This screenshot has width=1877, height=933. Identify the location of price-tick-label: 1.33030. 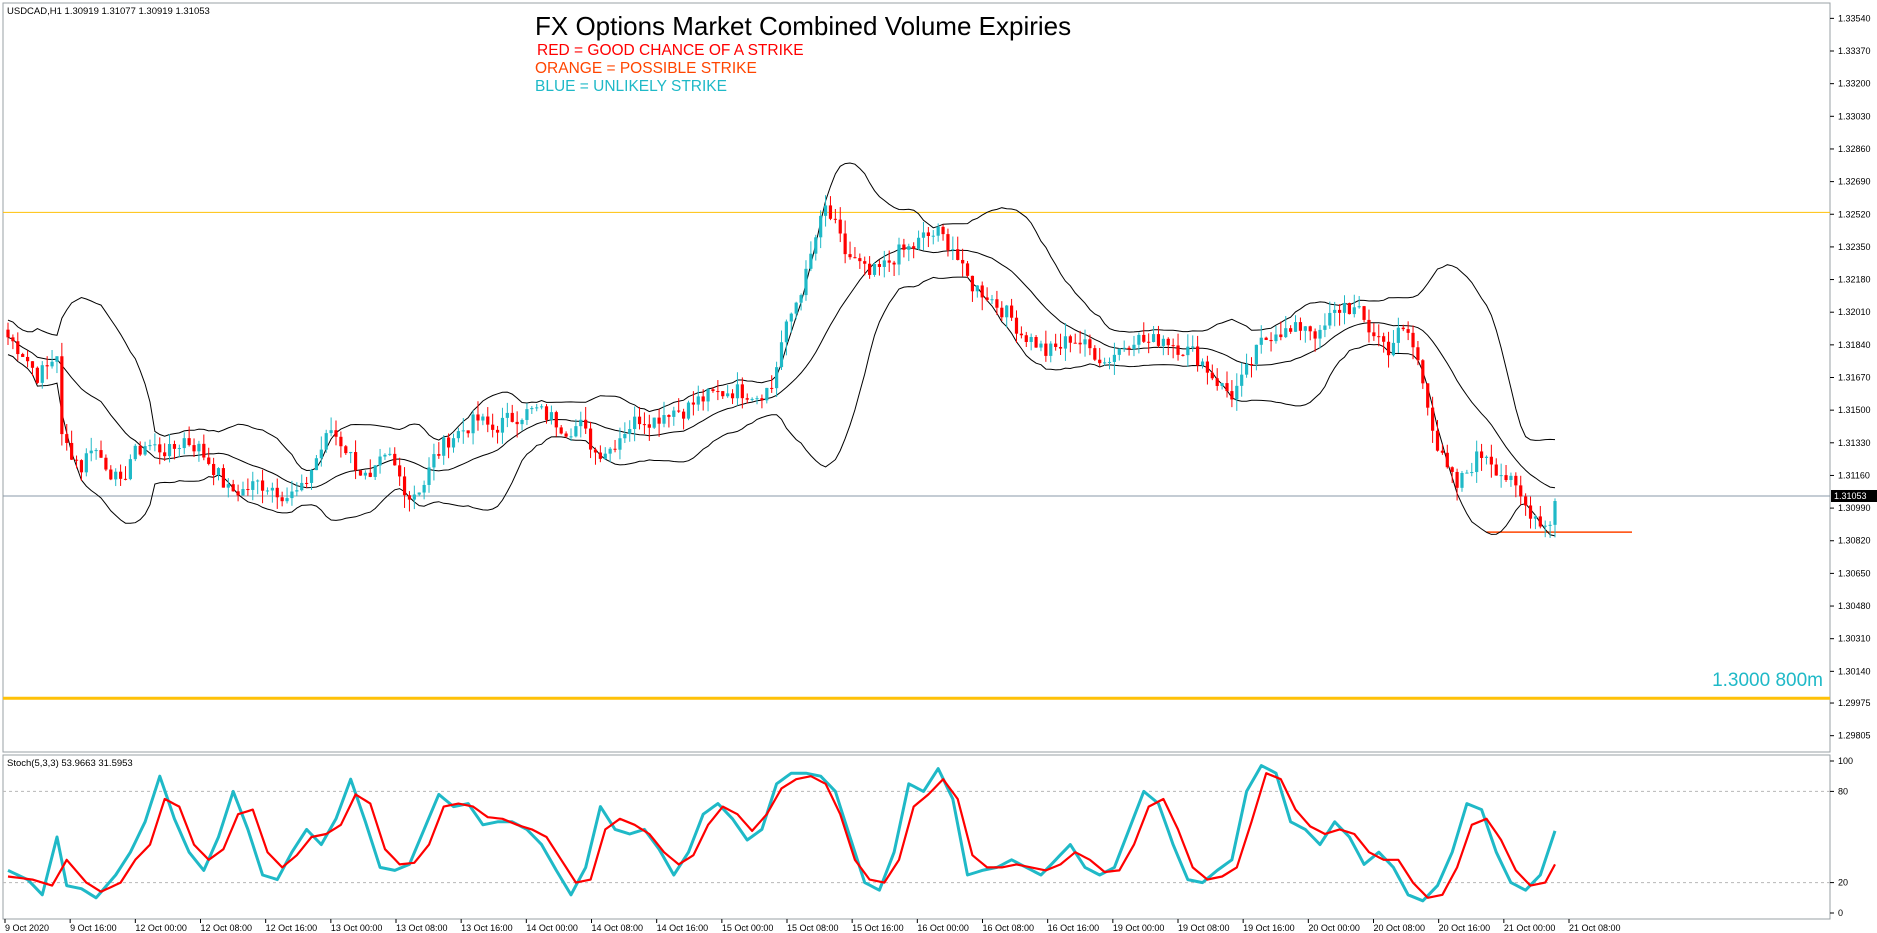
(1854, 116).